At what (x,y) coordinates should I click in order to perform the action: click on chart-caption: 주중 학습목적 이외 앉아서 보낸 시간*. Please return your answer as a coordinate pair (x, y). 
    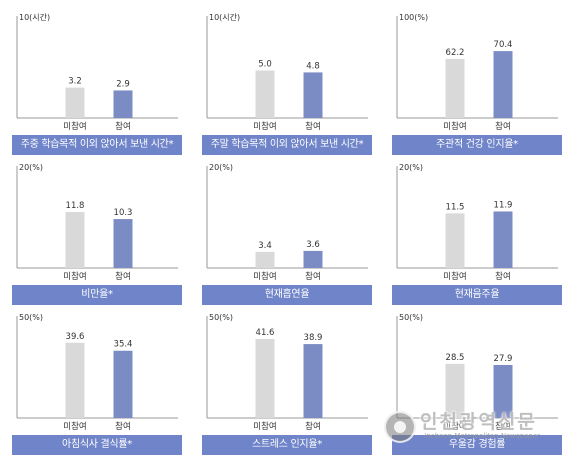
    Looking at the image, I should click on (97, 145).